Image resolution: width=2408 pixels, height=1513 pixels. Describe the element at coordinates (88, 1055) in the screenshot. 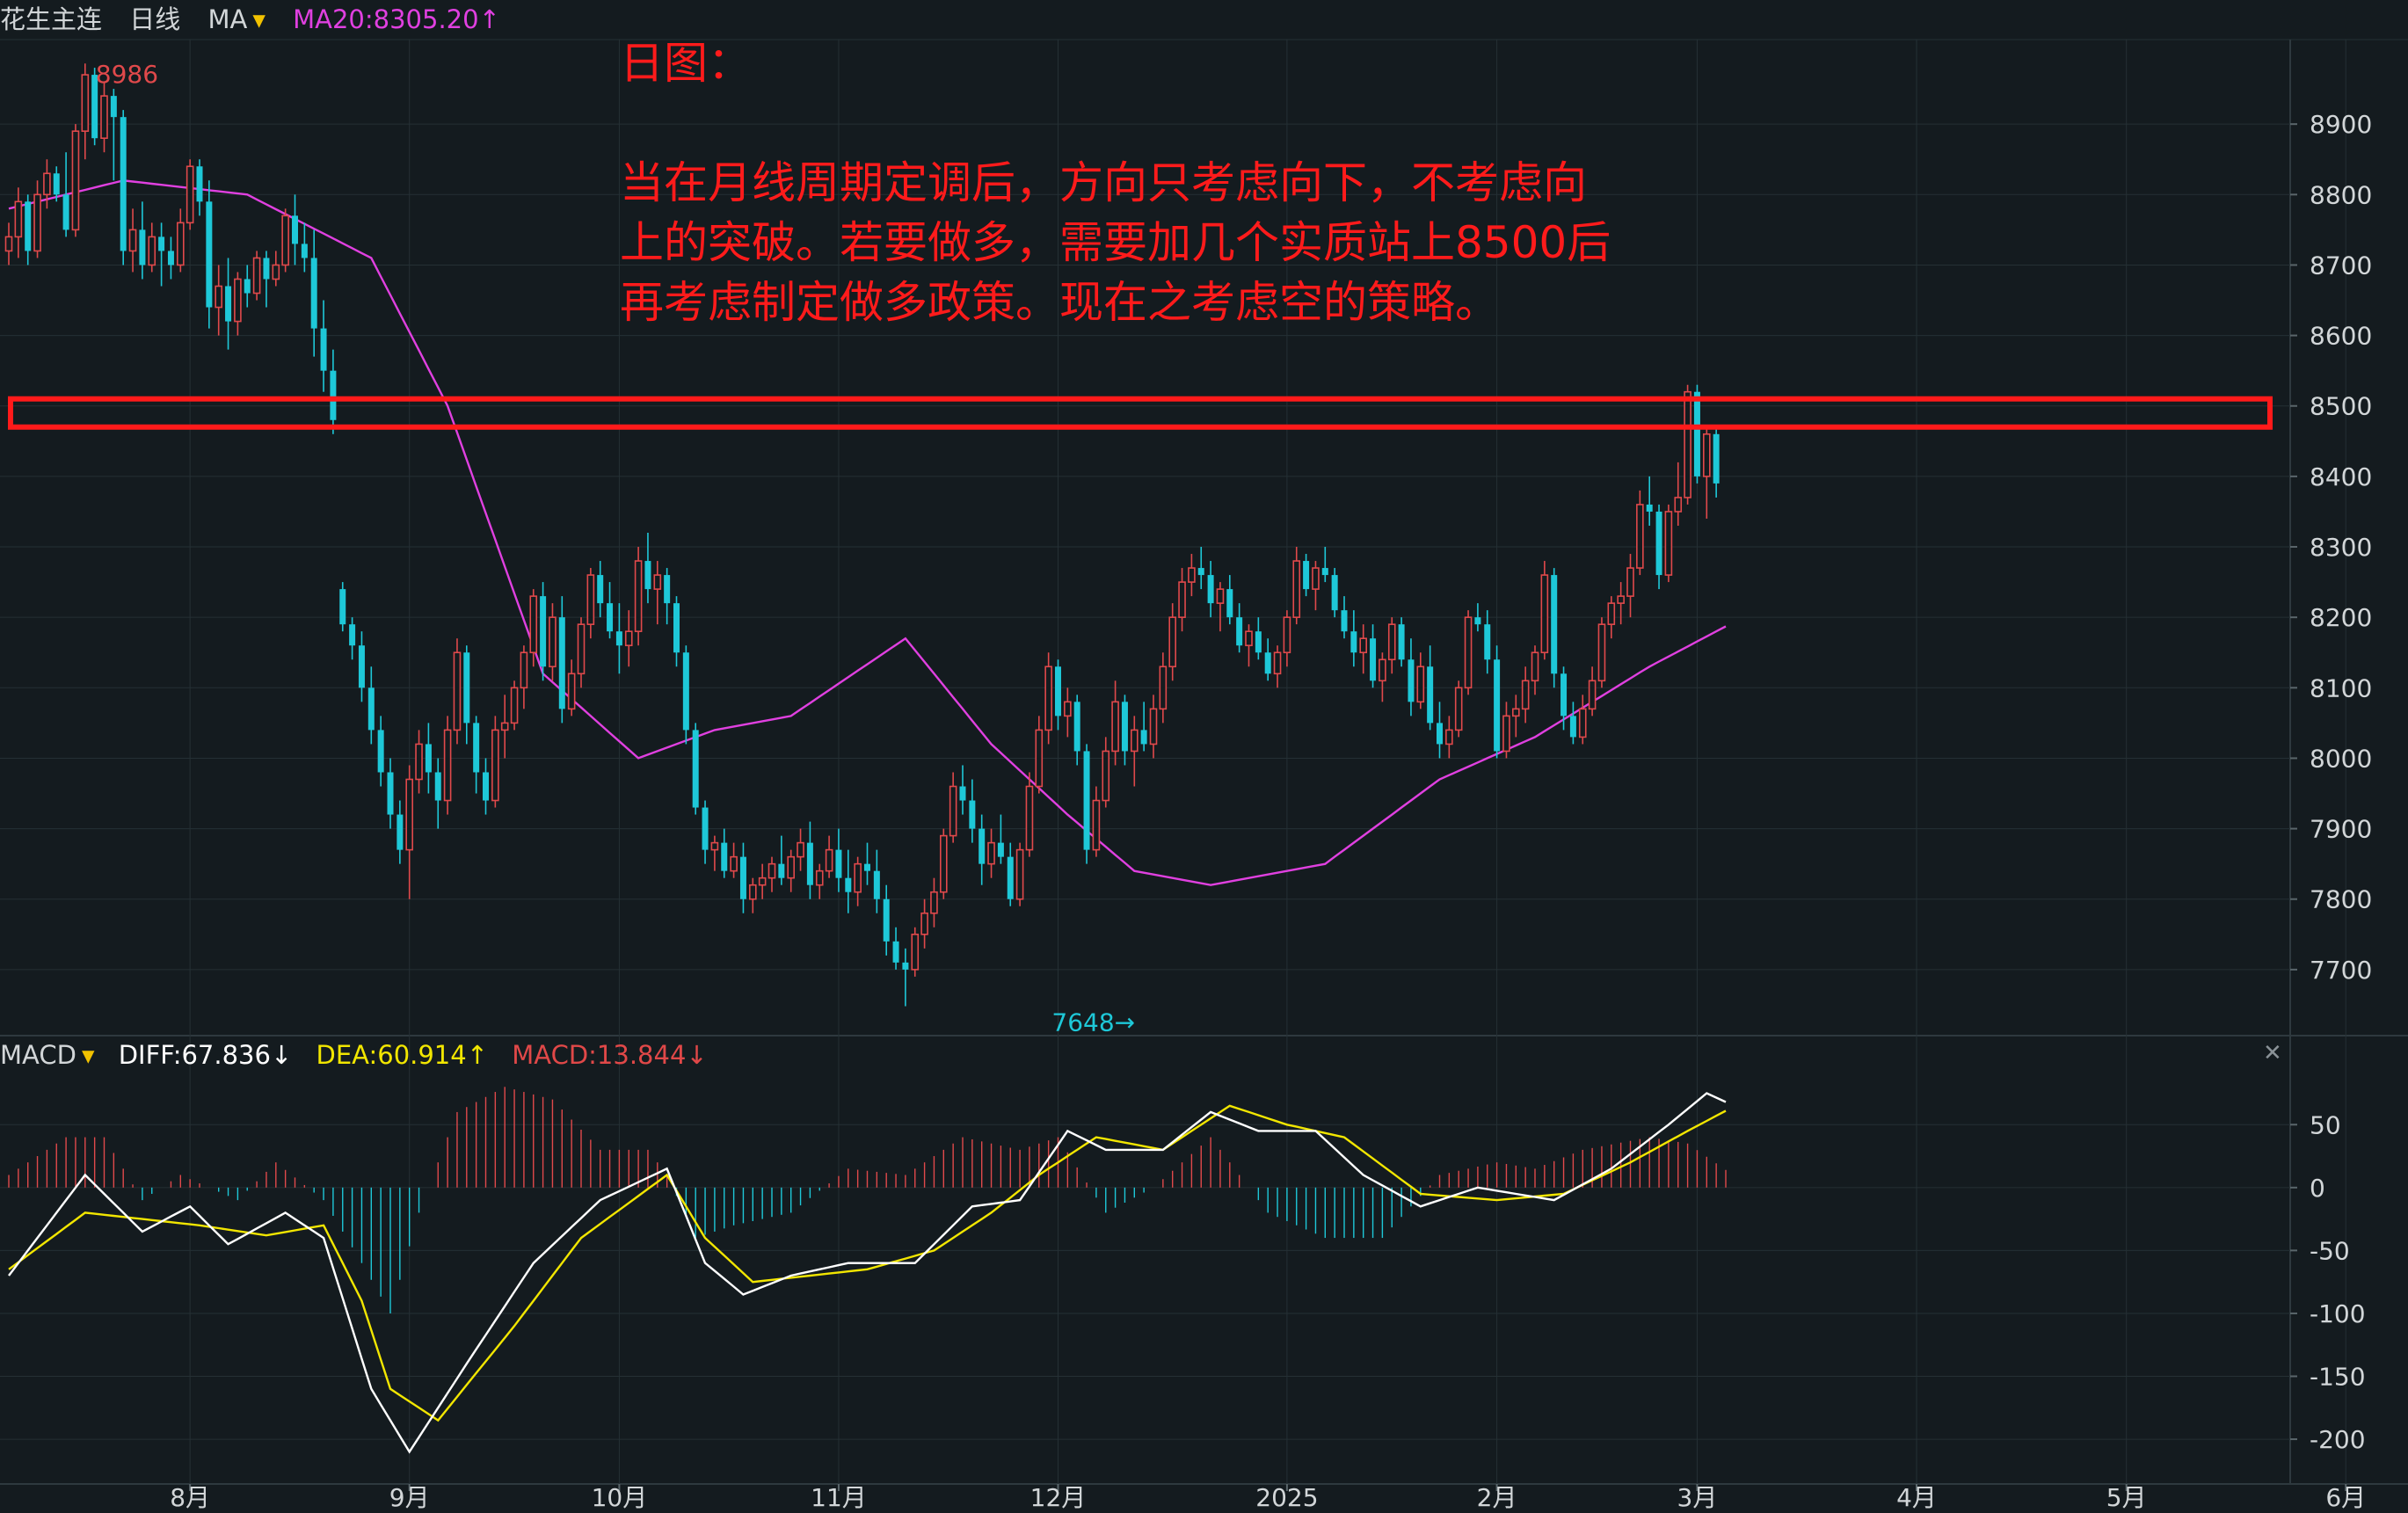

I see `caret-down-icon: ▾` at that location.